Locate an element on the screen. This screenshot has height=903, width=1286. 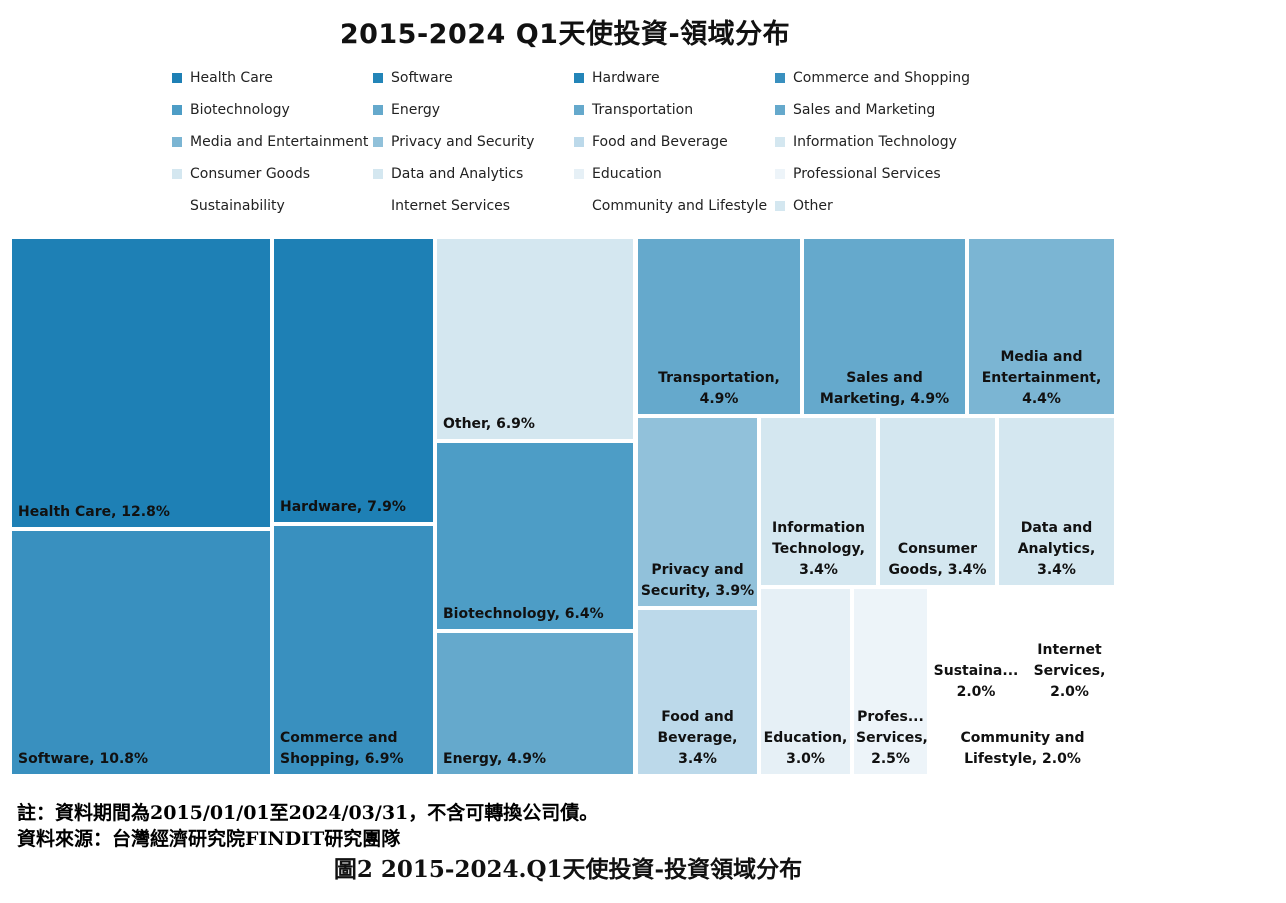
legend-item: Community and Lifestyle is located at coordinates (670, 206).